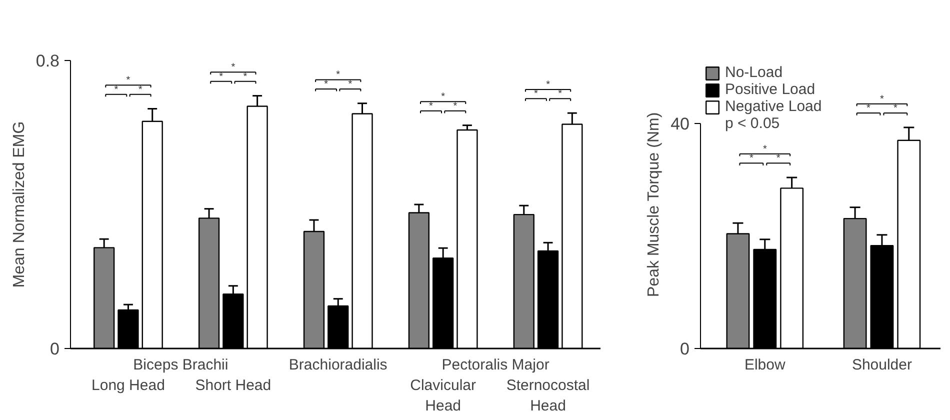 The height and width of the screenshot is (420, 950). What do you see at coordinates (180, 365) in the screenshot?
I see `text: Biceps Brachii` at bounding box center [180, 365].